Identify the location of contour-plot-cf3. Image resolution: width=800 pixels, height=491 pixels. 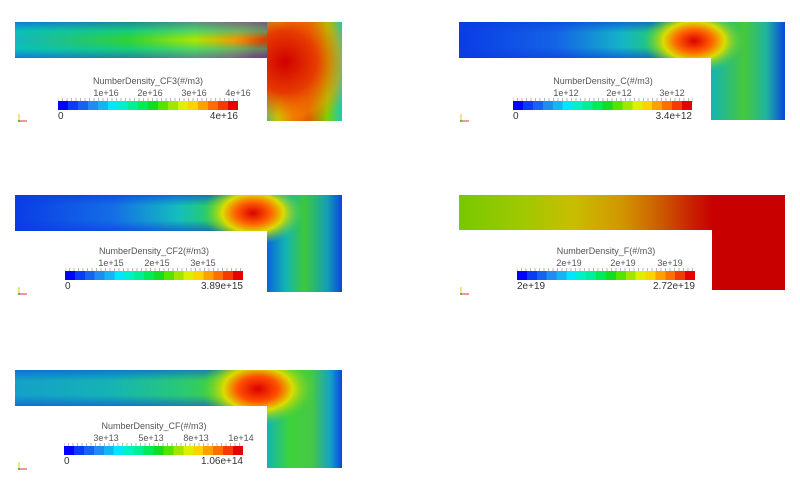
(178, 71).